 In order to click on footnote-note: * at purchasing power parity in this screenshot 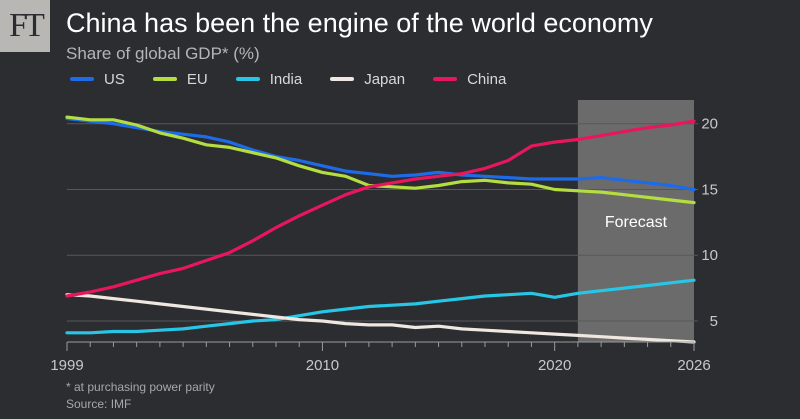, I will do `click(140, 387)`.